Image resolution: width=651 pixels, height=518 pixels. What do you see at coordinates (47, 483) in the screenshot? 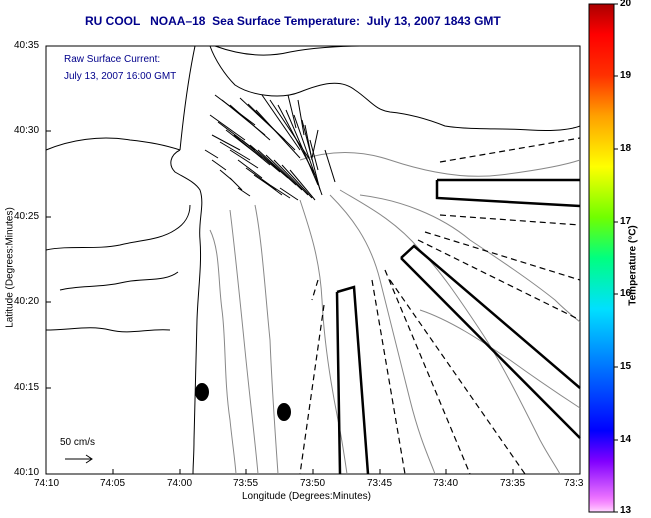
I see `x-tick-label: 74:10` at bounding box center [47, 483].